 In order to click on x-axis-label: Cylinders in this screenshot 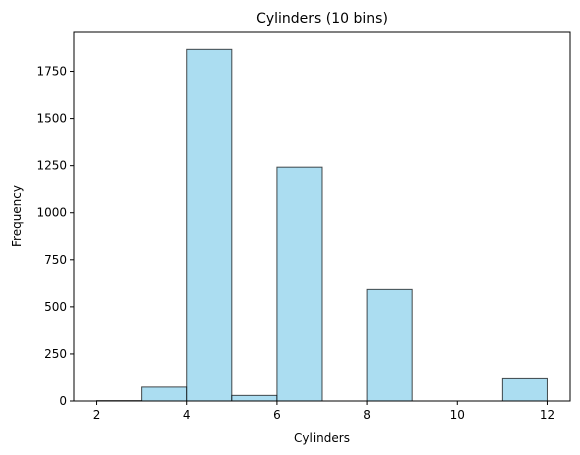, I will do `click(322, 438)`.